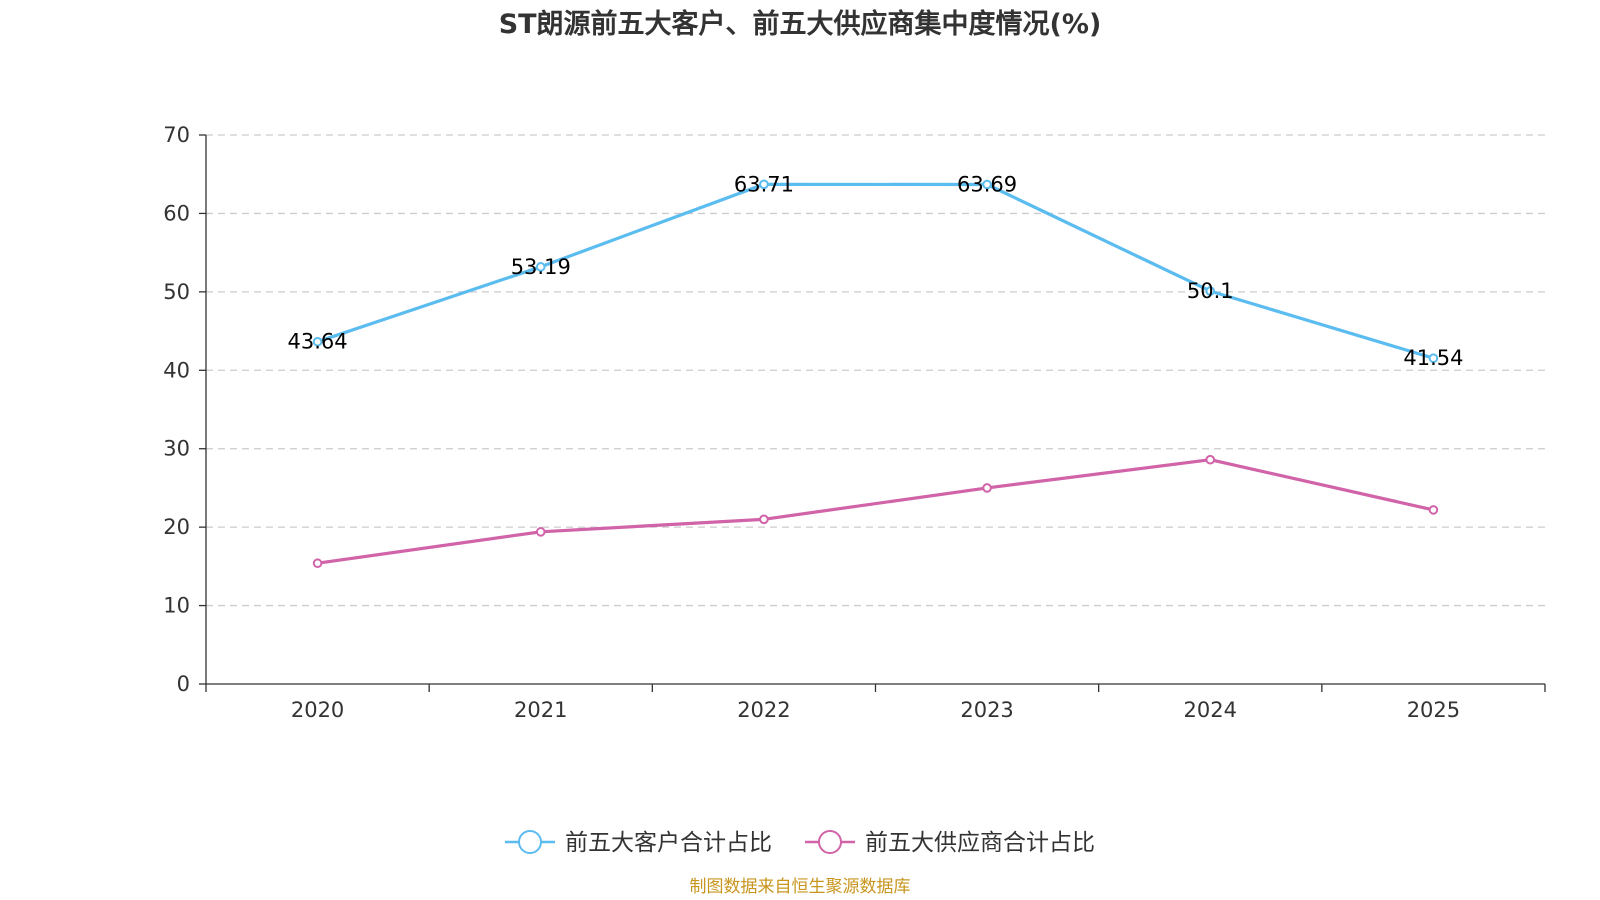 Image resolution: width=1600 pixels, height=900 pixels. I want to click on legend-item: 前五大供应商合计占比, so click(950, 843).